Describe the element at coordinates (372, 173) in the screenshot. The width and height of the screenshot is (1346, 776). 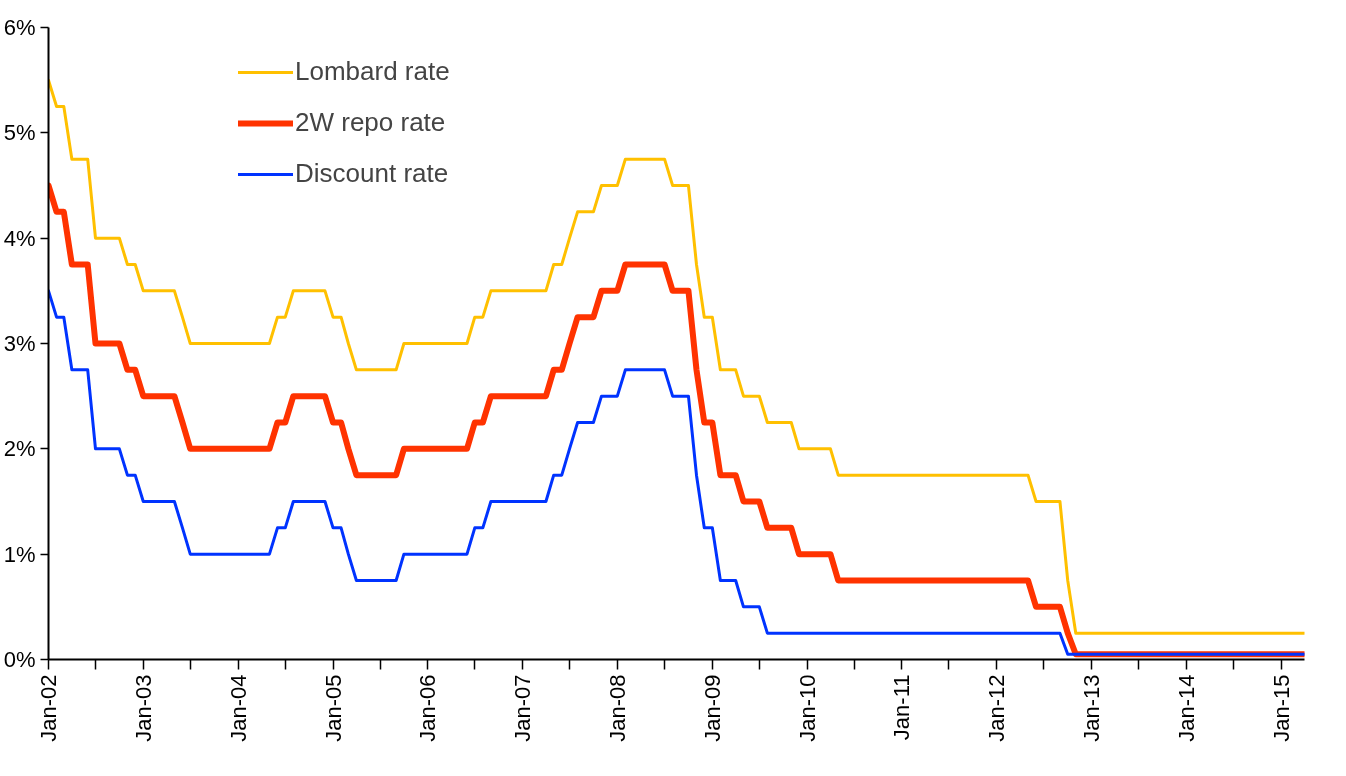
I see `legend-label: Discount rate` at that location.